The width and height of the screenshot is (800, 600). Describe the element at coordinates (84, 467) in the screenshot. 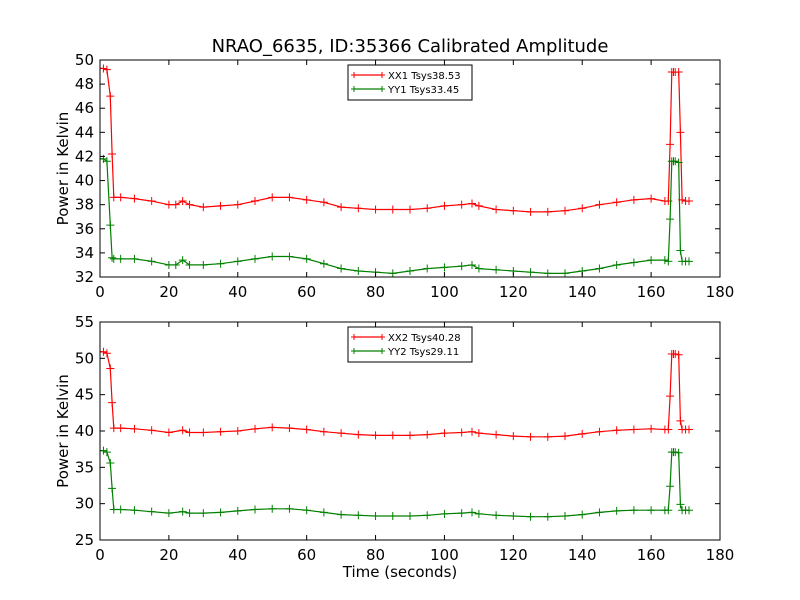

I see `y-tick-label: 35` at that location.